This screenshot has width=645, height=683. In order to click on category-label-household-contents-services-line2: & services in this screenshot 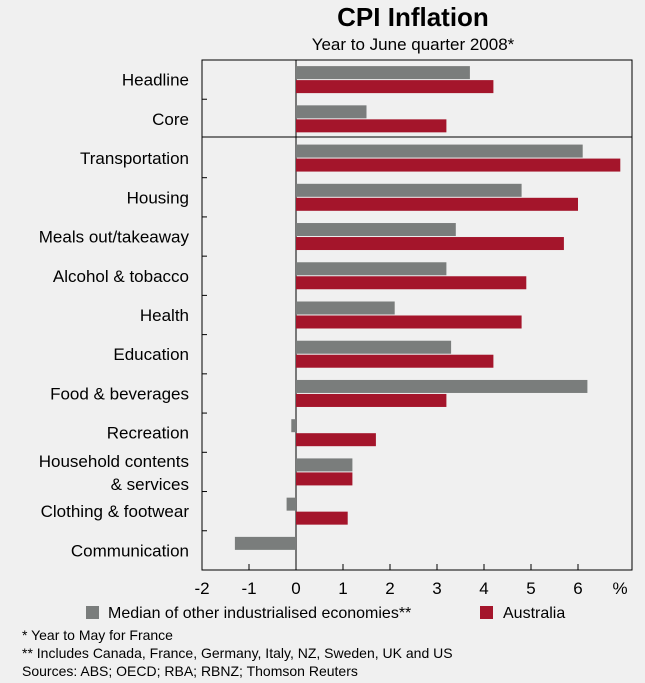, I will do `click(150, 484)`.